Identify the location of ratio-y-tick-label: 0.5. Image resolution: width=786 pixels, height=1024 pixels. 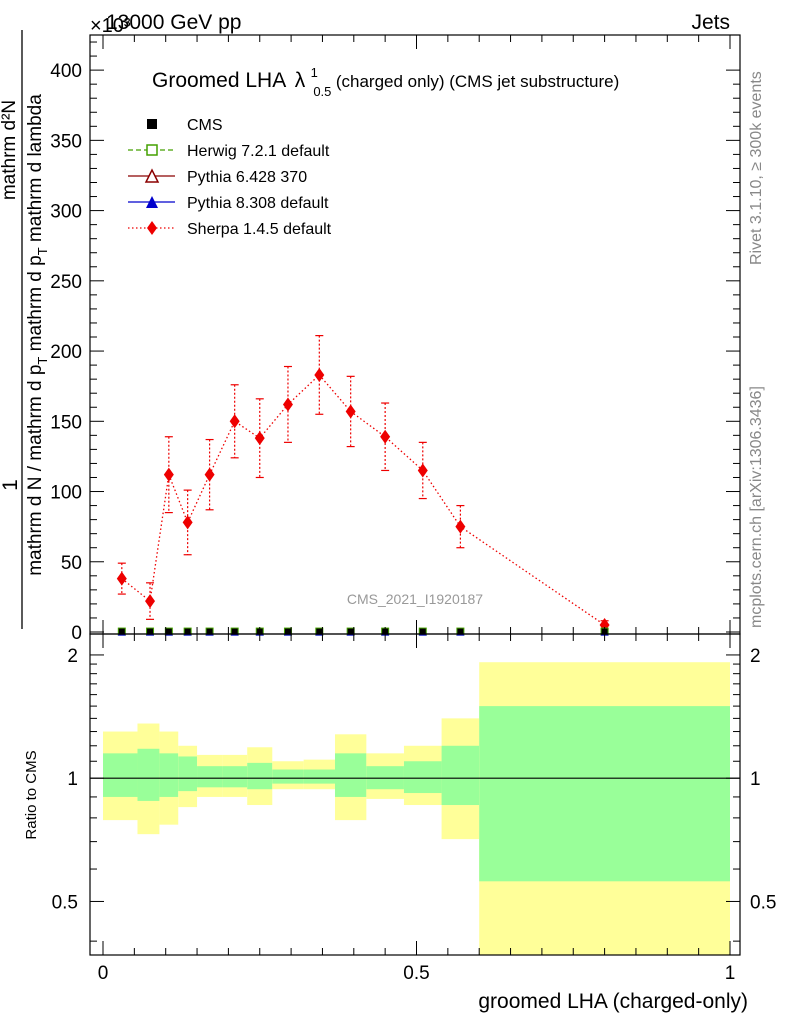
(65, 902).